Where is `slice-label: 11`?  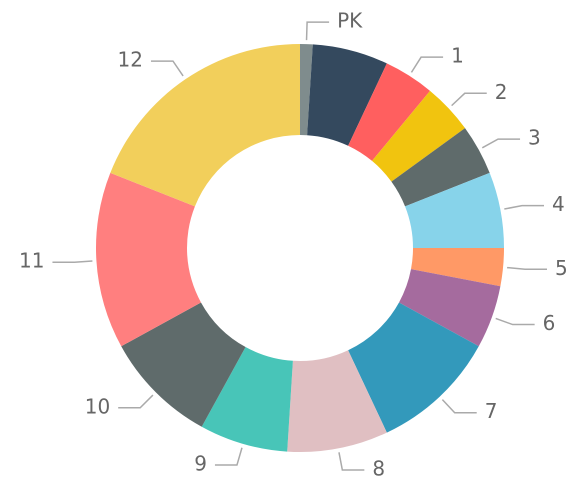 slice-label: 11 is located at coordinates (31, 261).